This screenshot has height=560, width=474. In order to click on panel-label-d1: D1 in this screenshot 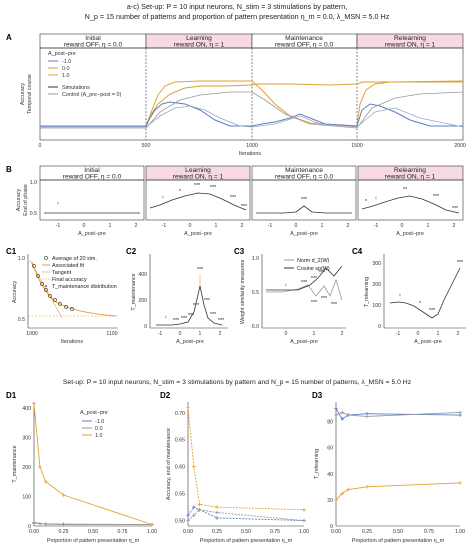, I will do `click(11, 395)`.